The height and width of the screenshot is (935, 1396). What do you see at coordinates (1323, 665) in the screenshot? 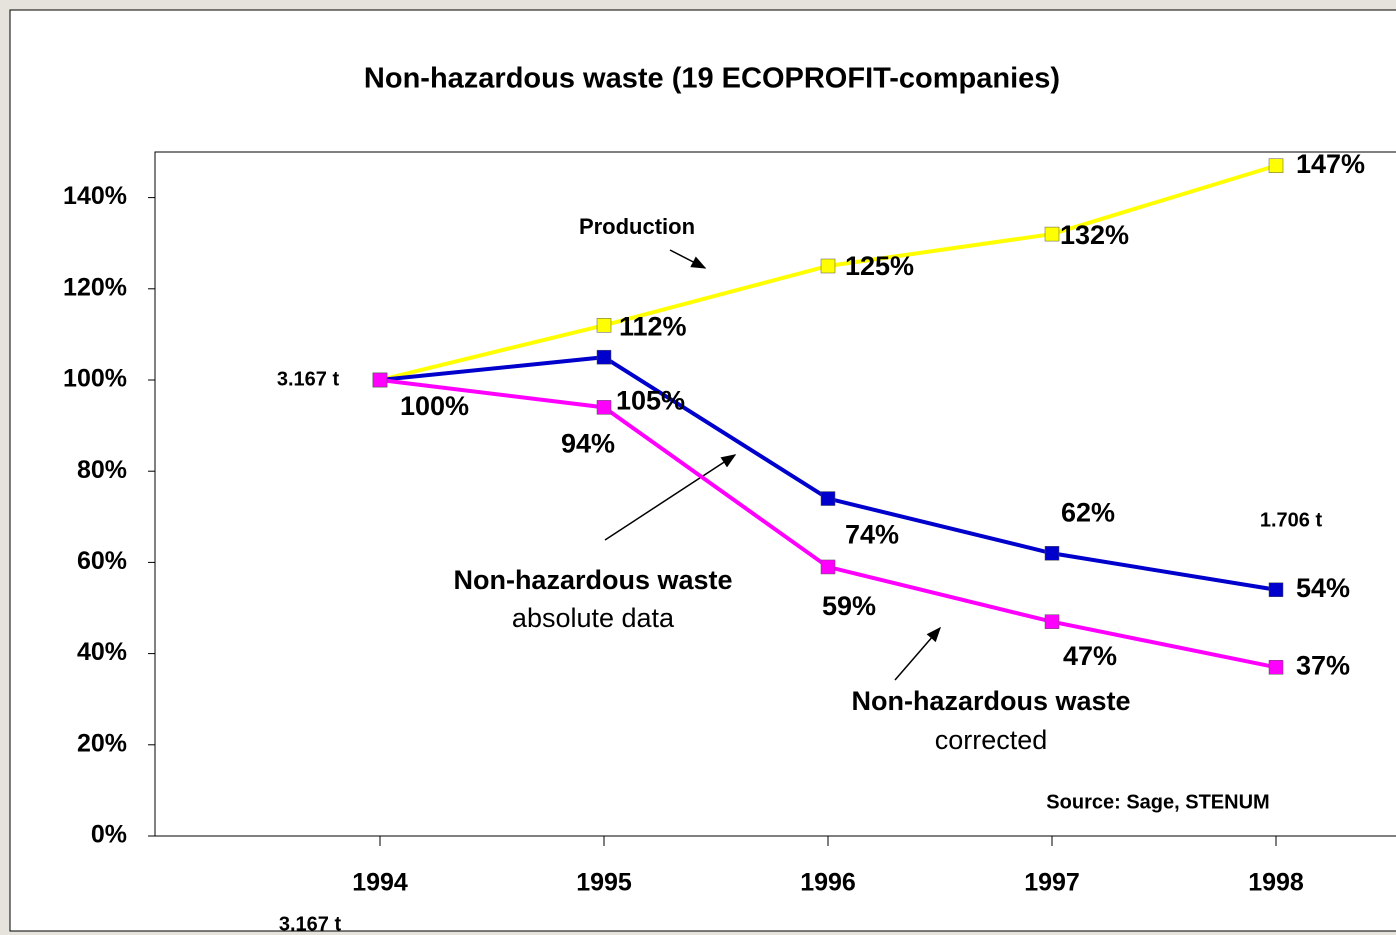
I see `data-label: 37%` at bounding box center [1323, 665].